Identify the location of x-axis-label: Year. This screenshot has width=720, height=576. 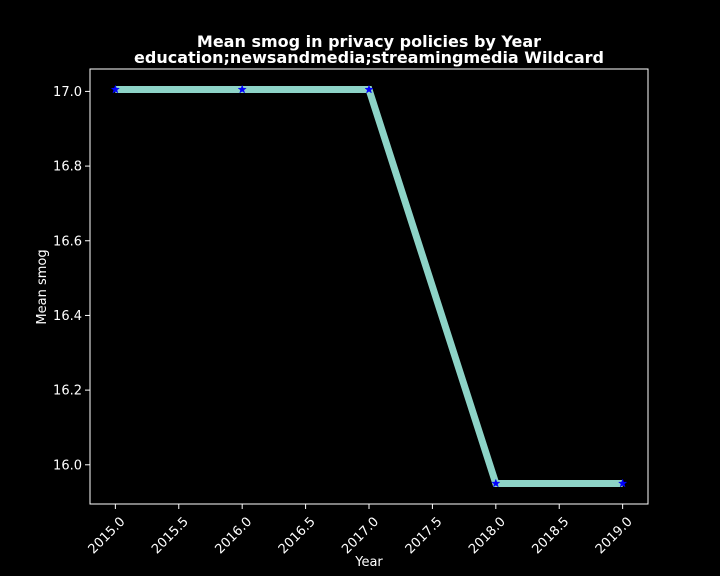
(368, 562).